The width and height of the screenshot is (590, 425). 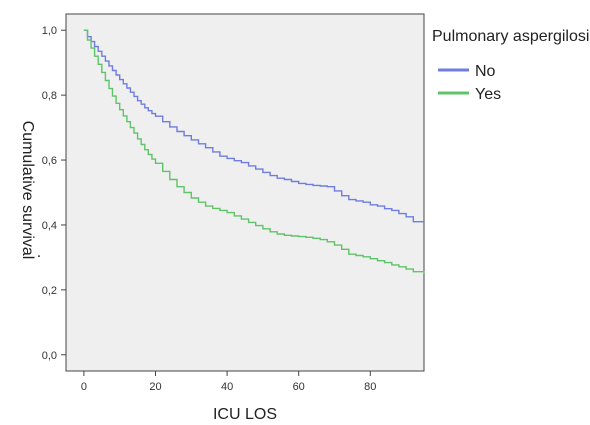 What do you see at coordinates (155, 387) in the screenshot?
I see `x-tick-label: 20` at bounding box center [155, 387].